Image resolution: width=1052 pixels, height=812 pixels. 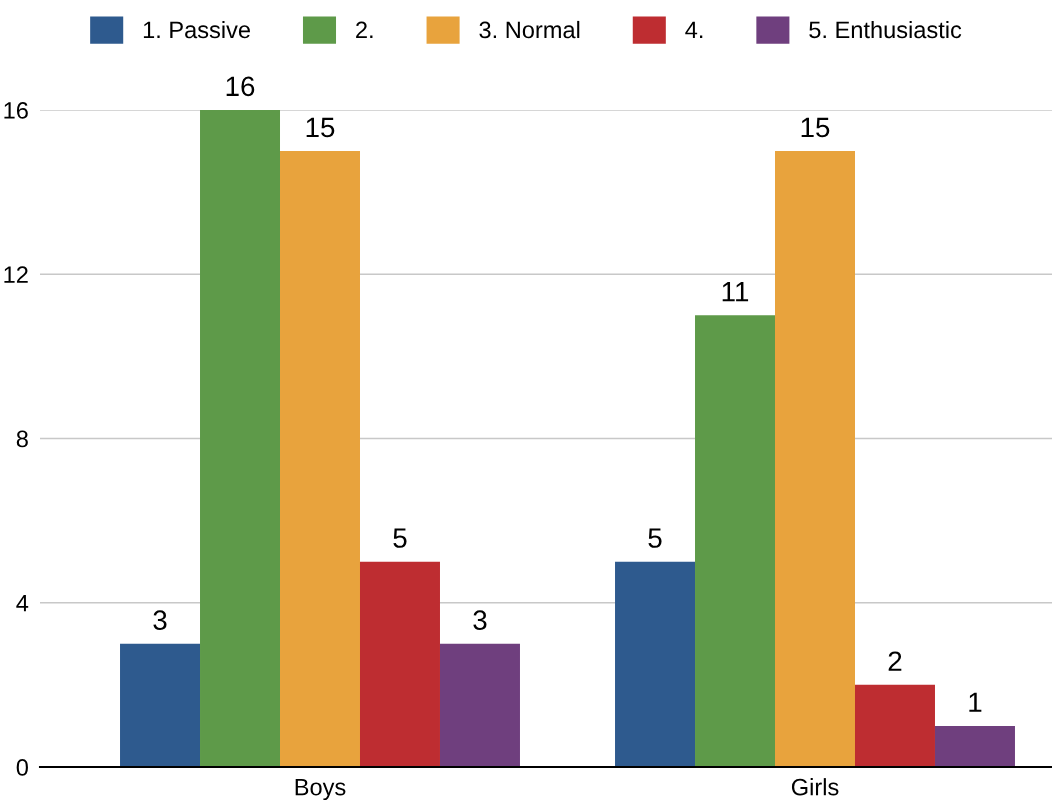 I want to click on data-label: 1, so click(x=975, y=702).